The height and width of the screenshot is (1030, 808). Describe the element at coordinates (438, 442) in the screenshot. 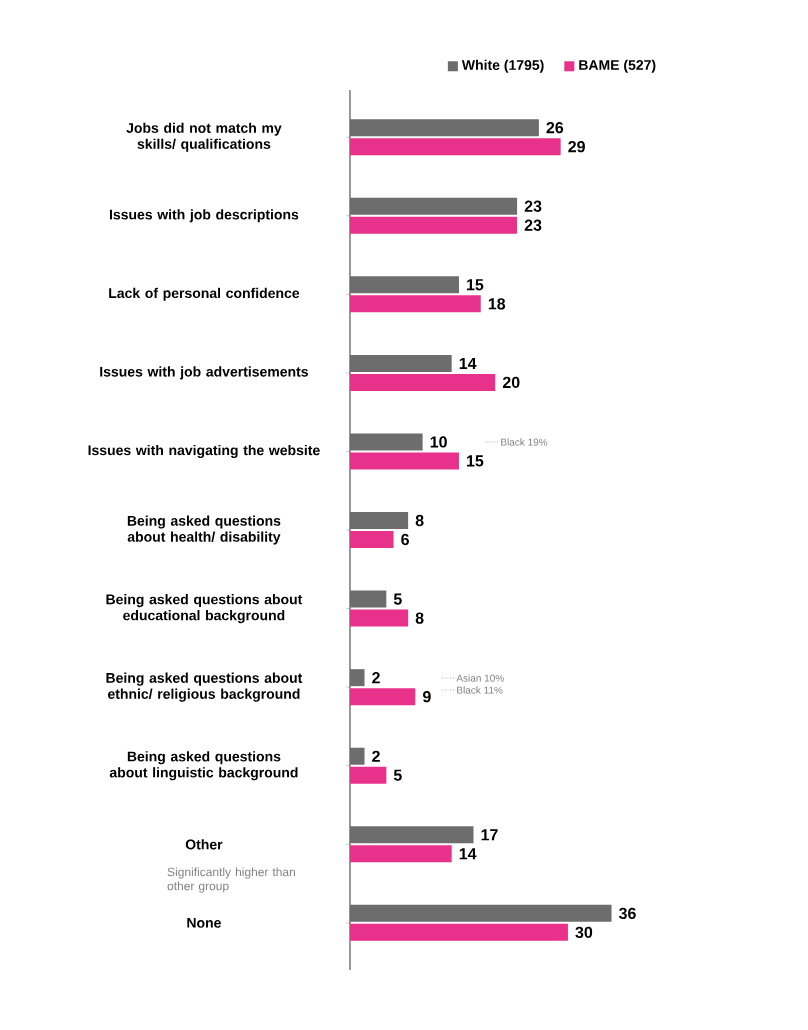

I see `data-label: 10` at that location.